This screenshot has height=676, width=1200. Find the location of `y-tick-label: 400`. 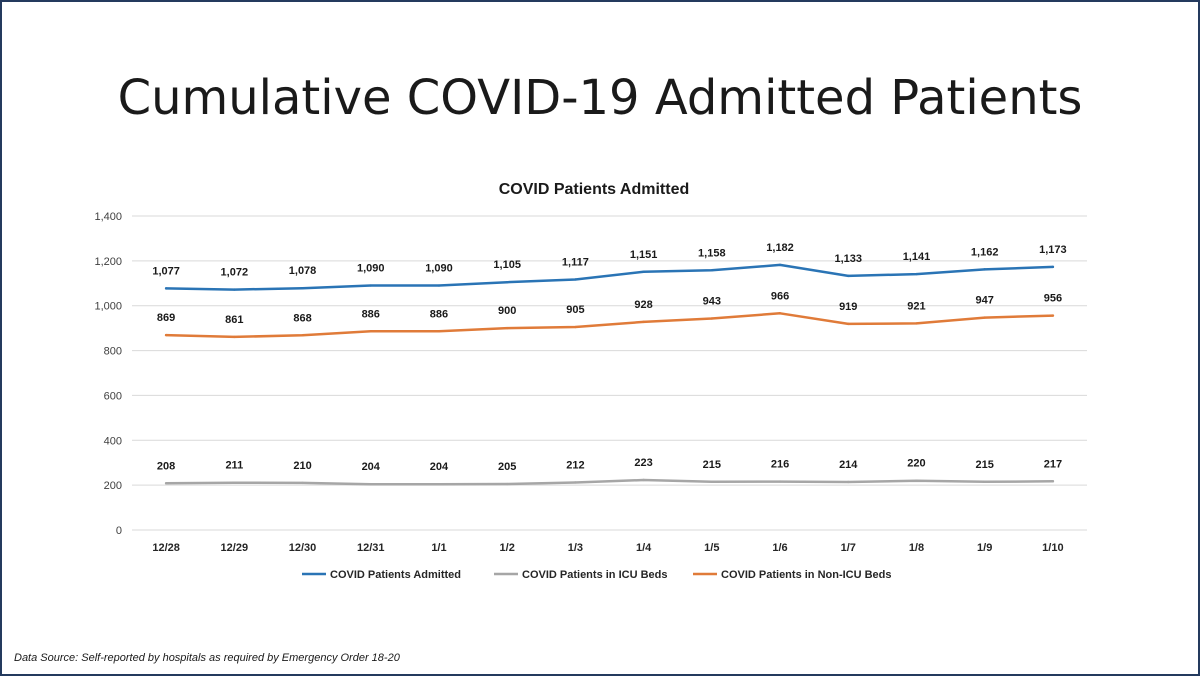

y-tick-label: 400 is located at coordinates (113, 441).